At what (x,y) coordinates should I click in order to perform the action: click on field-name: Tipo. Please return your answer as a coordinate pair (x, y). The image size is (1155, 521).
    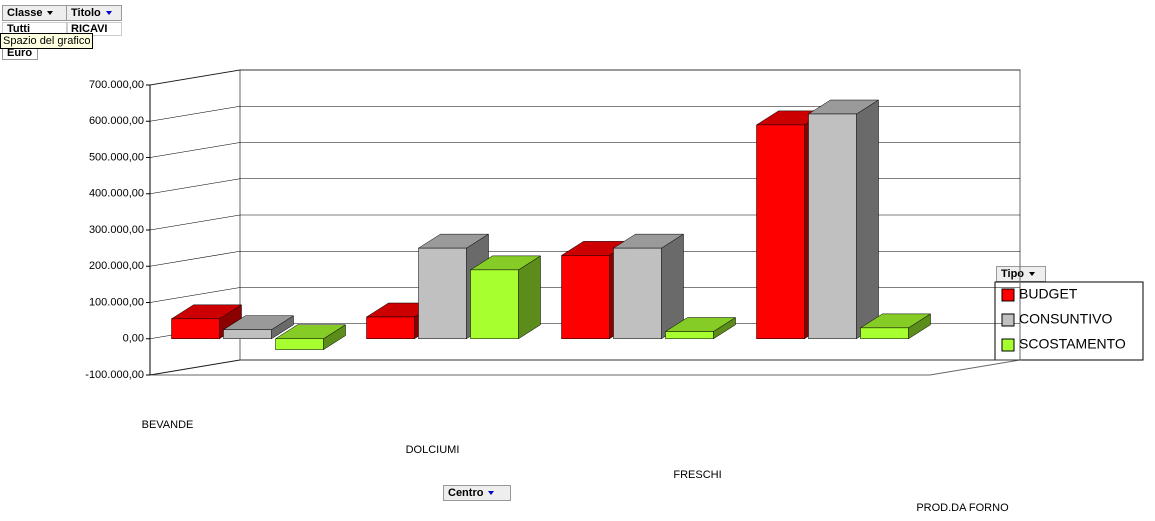
    Looking at the image, I should click on (1013, 274).